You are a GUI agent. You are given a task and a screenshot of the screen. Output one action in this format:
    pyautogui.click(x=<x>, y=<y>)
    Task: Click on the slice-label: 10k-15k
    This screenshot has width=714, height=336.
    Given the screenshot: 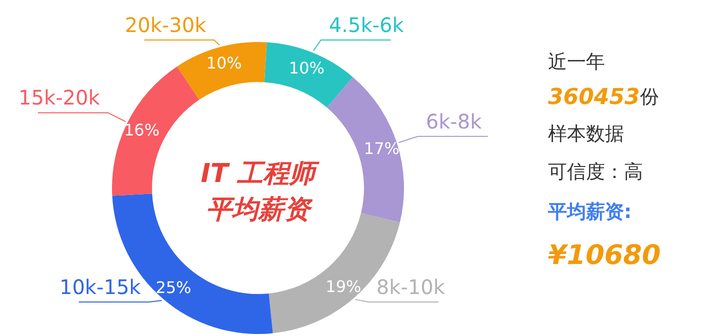 What is the action you would take?
    pyautogui.click(x=100, y=287)
    